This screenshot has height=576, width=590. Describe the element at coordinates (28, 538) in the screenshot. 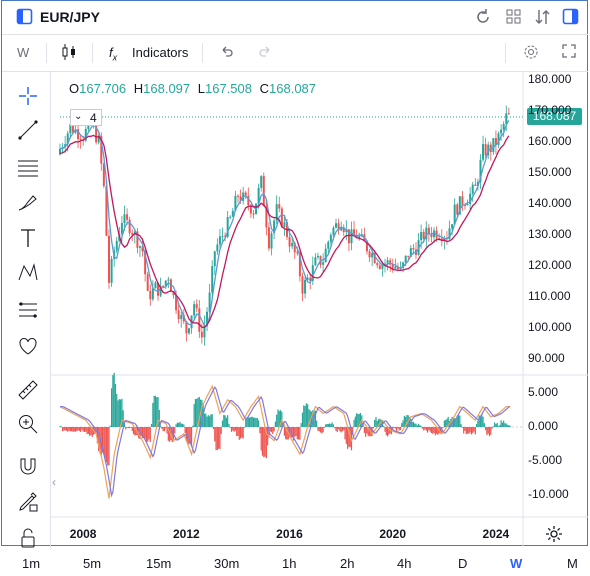

I see `padlock-icon` at that location.